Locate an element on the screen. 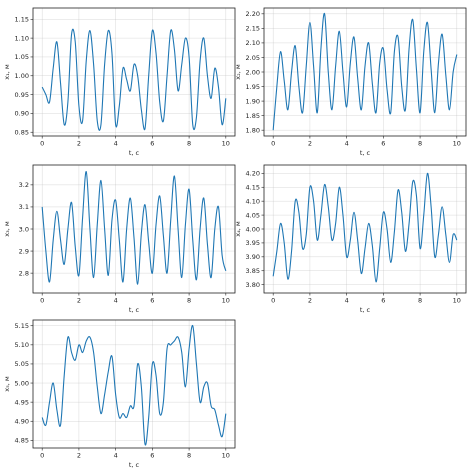 This screenshot has width=474, height=474. y-tick-label: 3.95 is located at coordinates (253, 243).